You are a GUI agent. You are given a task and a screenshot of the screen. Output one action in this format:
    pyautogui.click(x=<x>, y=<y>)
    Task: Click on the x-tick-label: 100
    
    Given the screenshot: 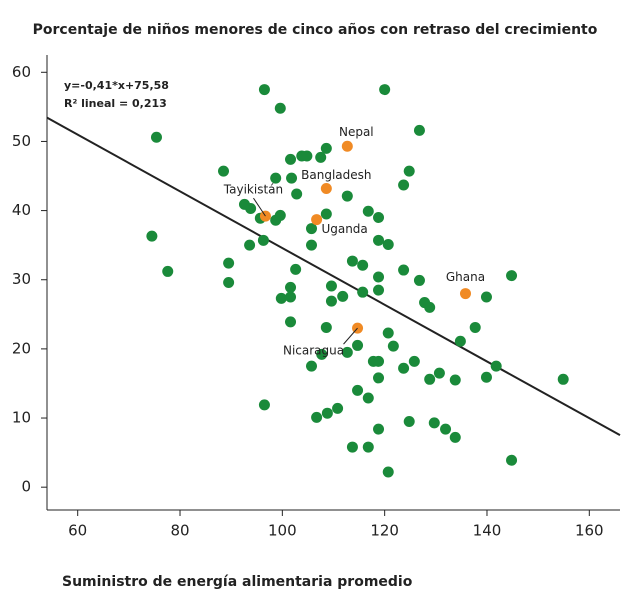 What is the action you would take?
    pyautogui.click(x=282, y=531)
    